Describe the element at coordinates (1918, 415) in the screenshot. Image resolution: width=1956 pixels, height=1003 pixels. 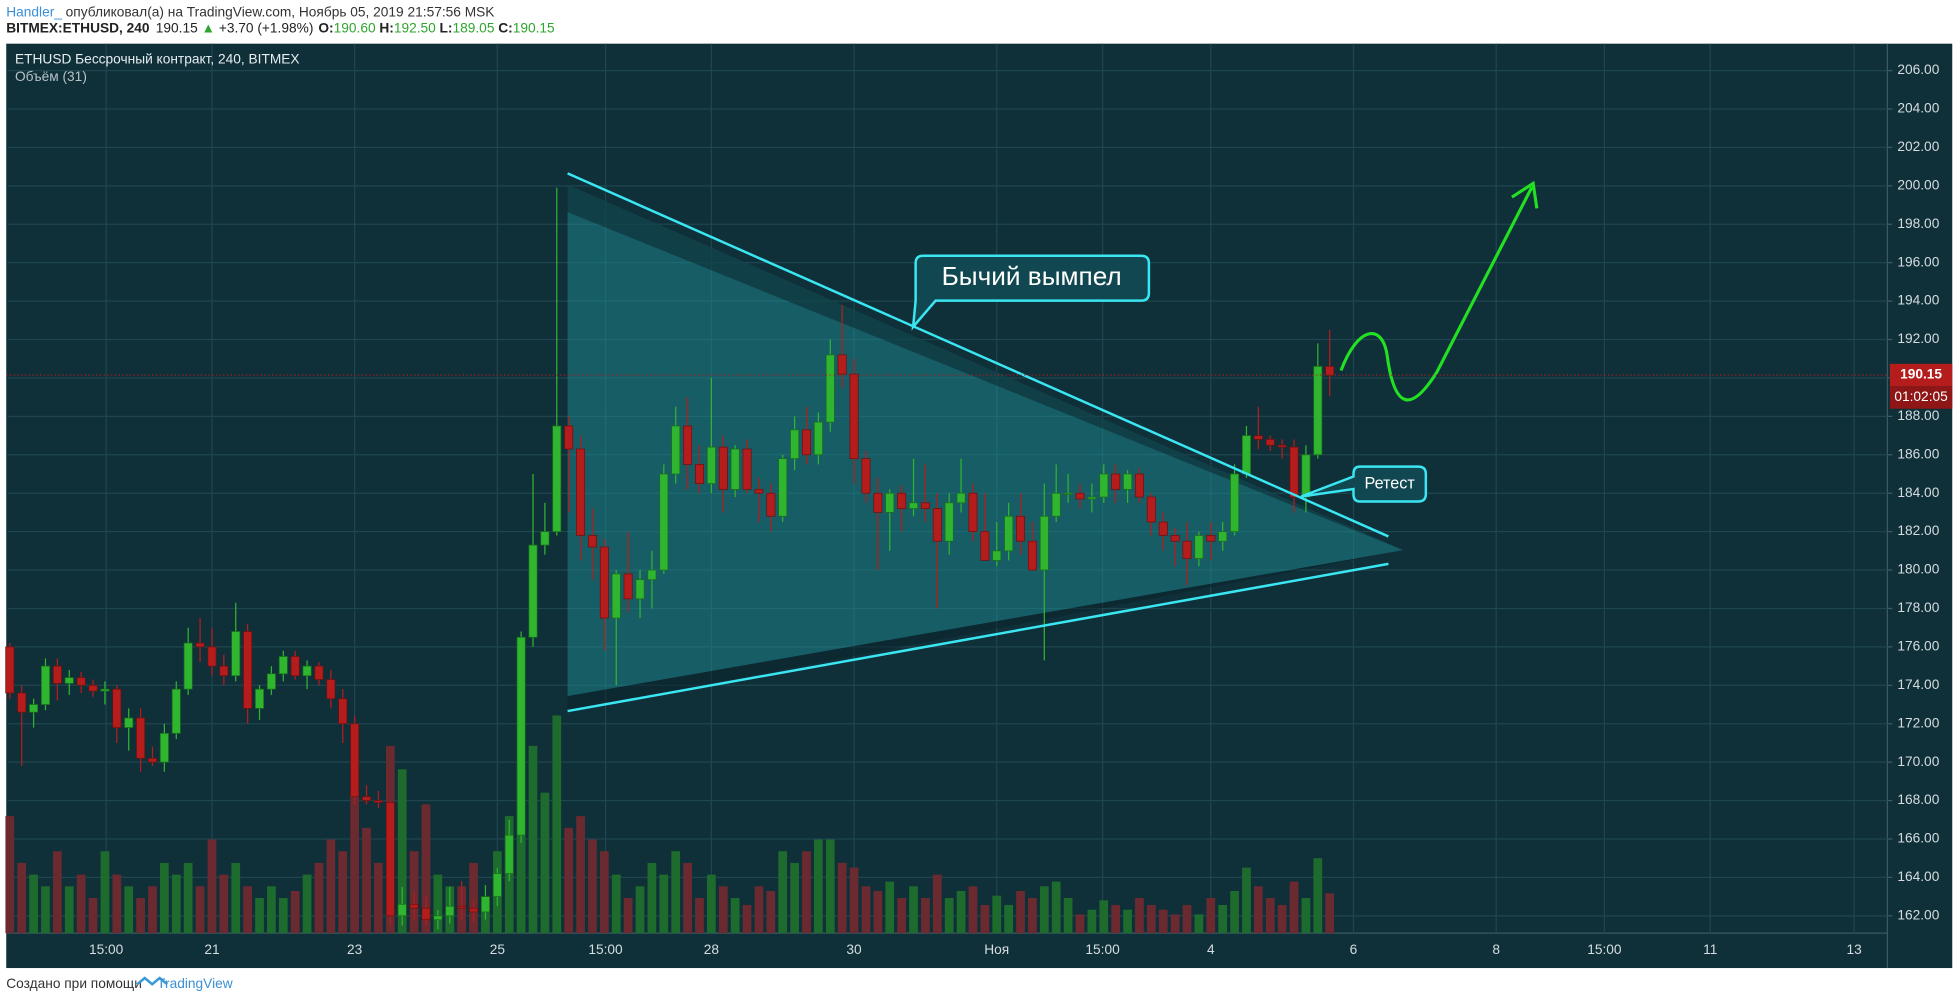
I see `y-tick-label: 188.00` at that location.